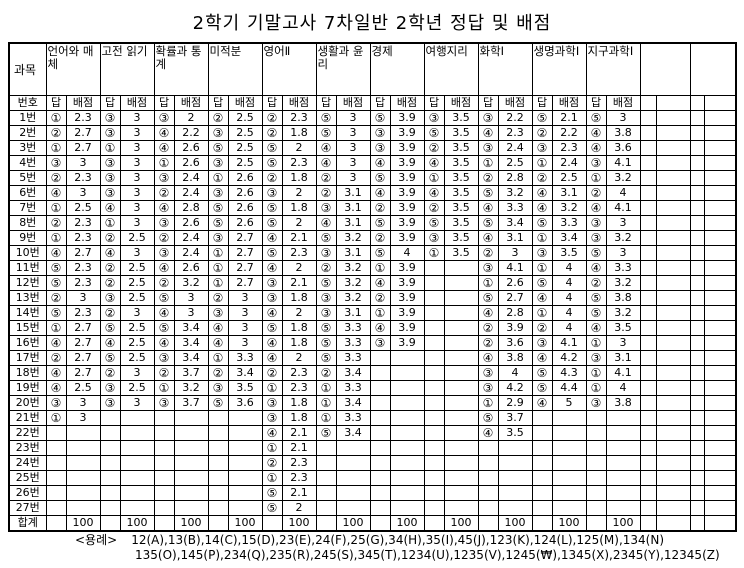 The image size is (744, 568). I want to click on table-row: 4번 ③ 3 ③ 3 ① 2.6 ③ 2.5 ⑤ 2.3 ④ 3 ④ 3.9 ④ 3.5 ① 2.5 ① 2.4 ③ 4.1, so click(372, 163).